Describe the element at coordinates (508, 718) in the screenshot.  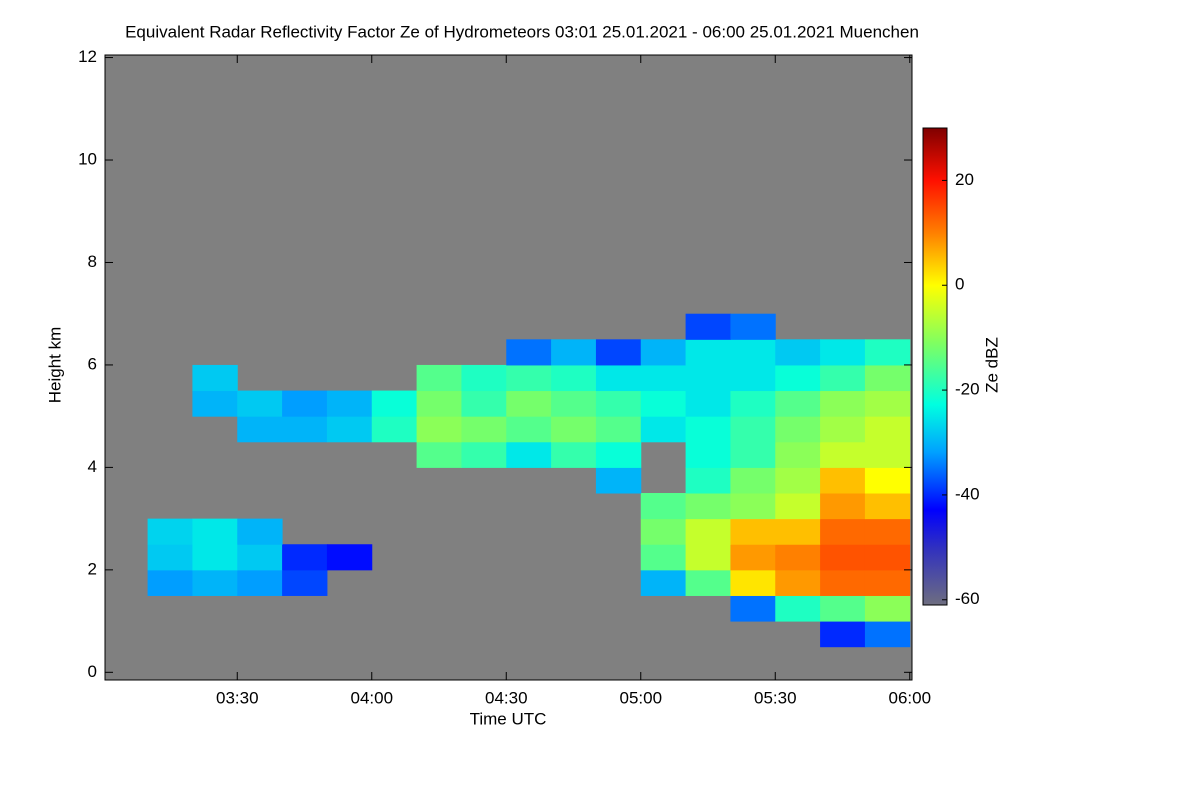
I see `x-axis-label: Time UTC` at that location.